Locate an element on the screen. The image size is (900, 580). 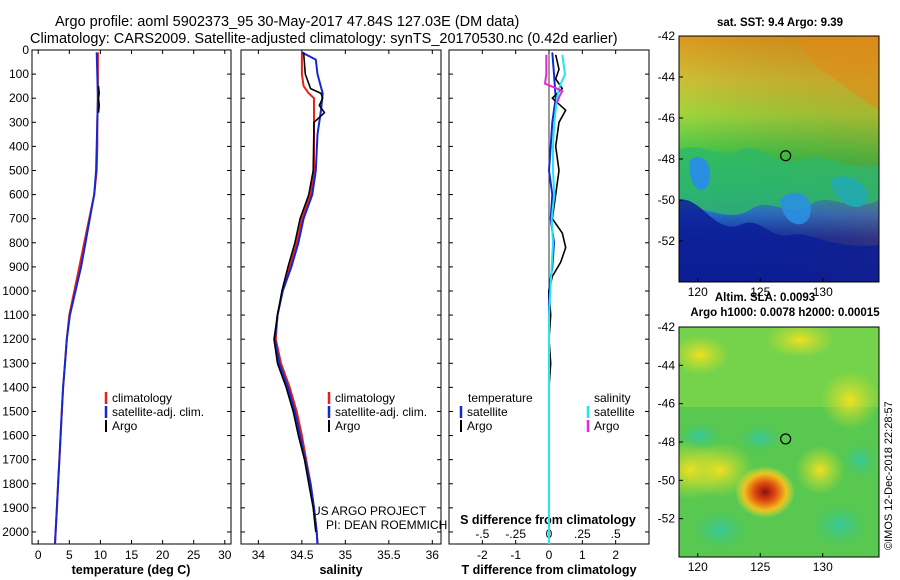
sst-y-tick-label: -42 is located at coordinates (667, 36).